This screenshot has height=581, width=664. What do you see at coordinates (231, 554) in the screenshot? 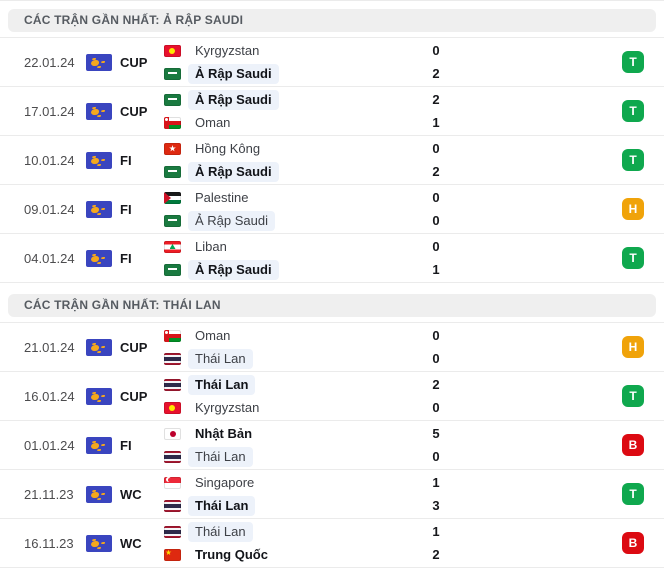
I see `team-name: Trung Quốc` at bounding box center [231, 554].